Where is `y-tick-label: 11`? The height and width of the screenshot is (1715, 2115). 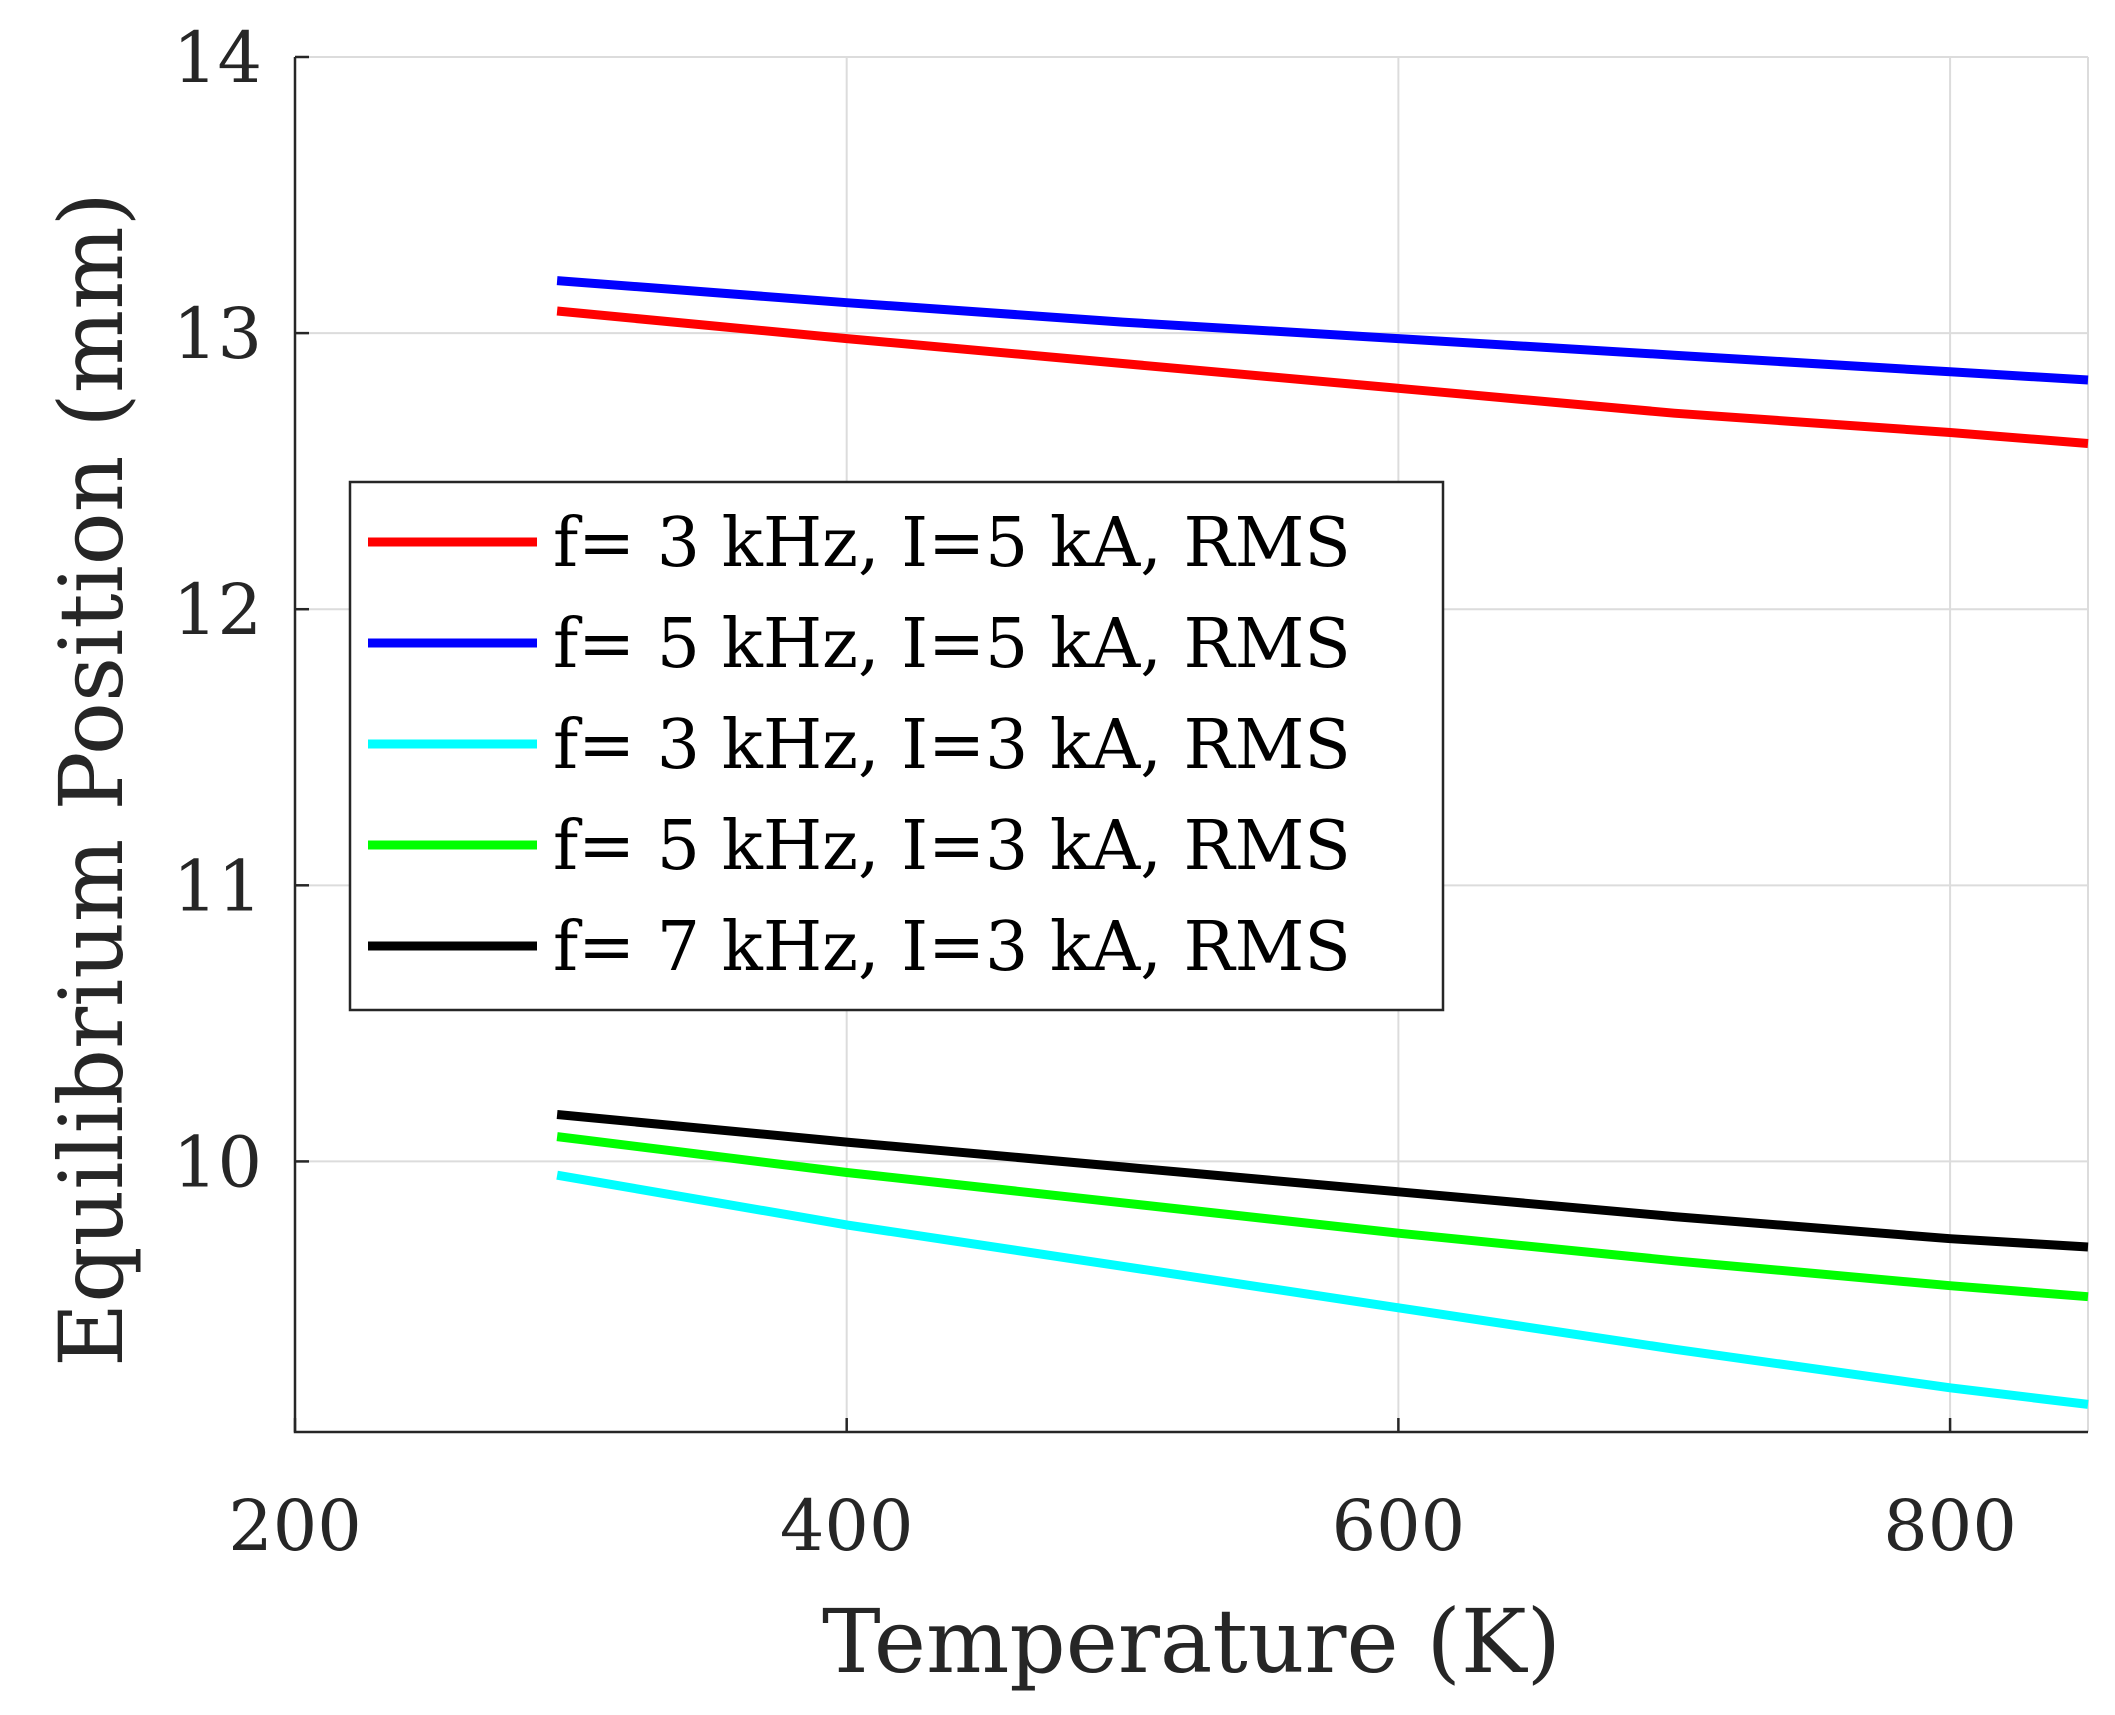
y-tick-label: 11 is located at coordinates (217, 886).